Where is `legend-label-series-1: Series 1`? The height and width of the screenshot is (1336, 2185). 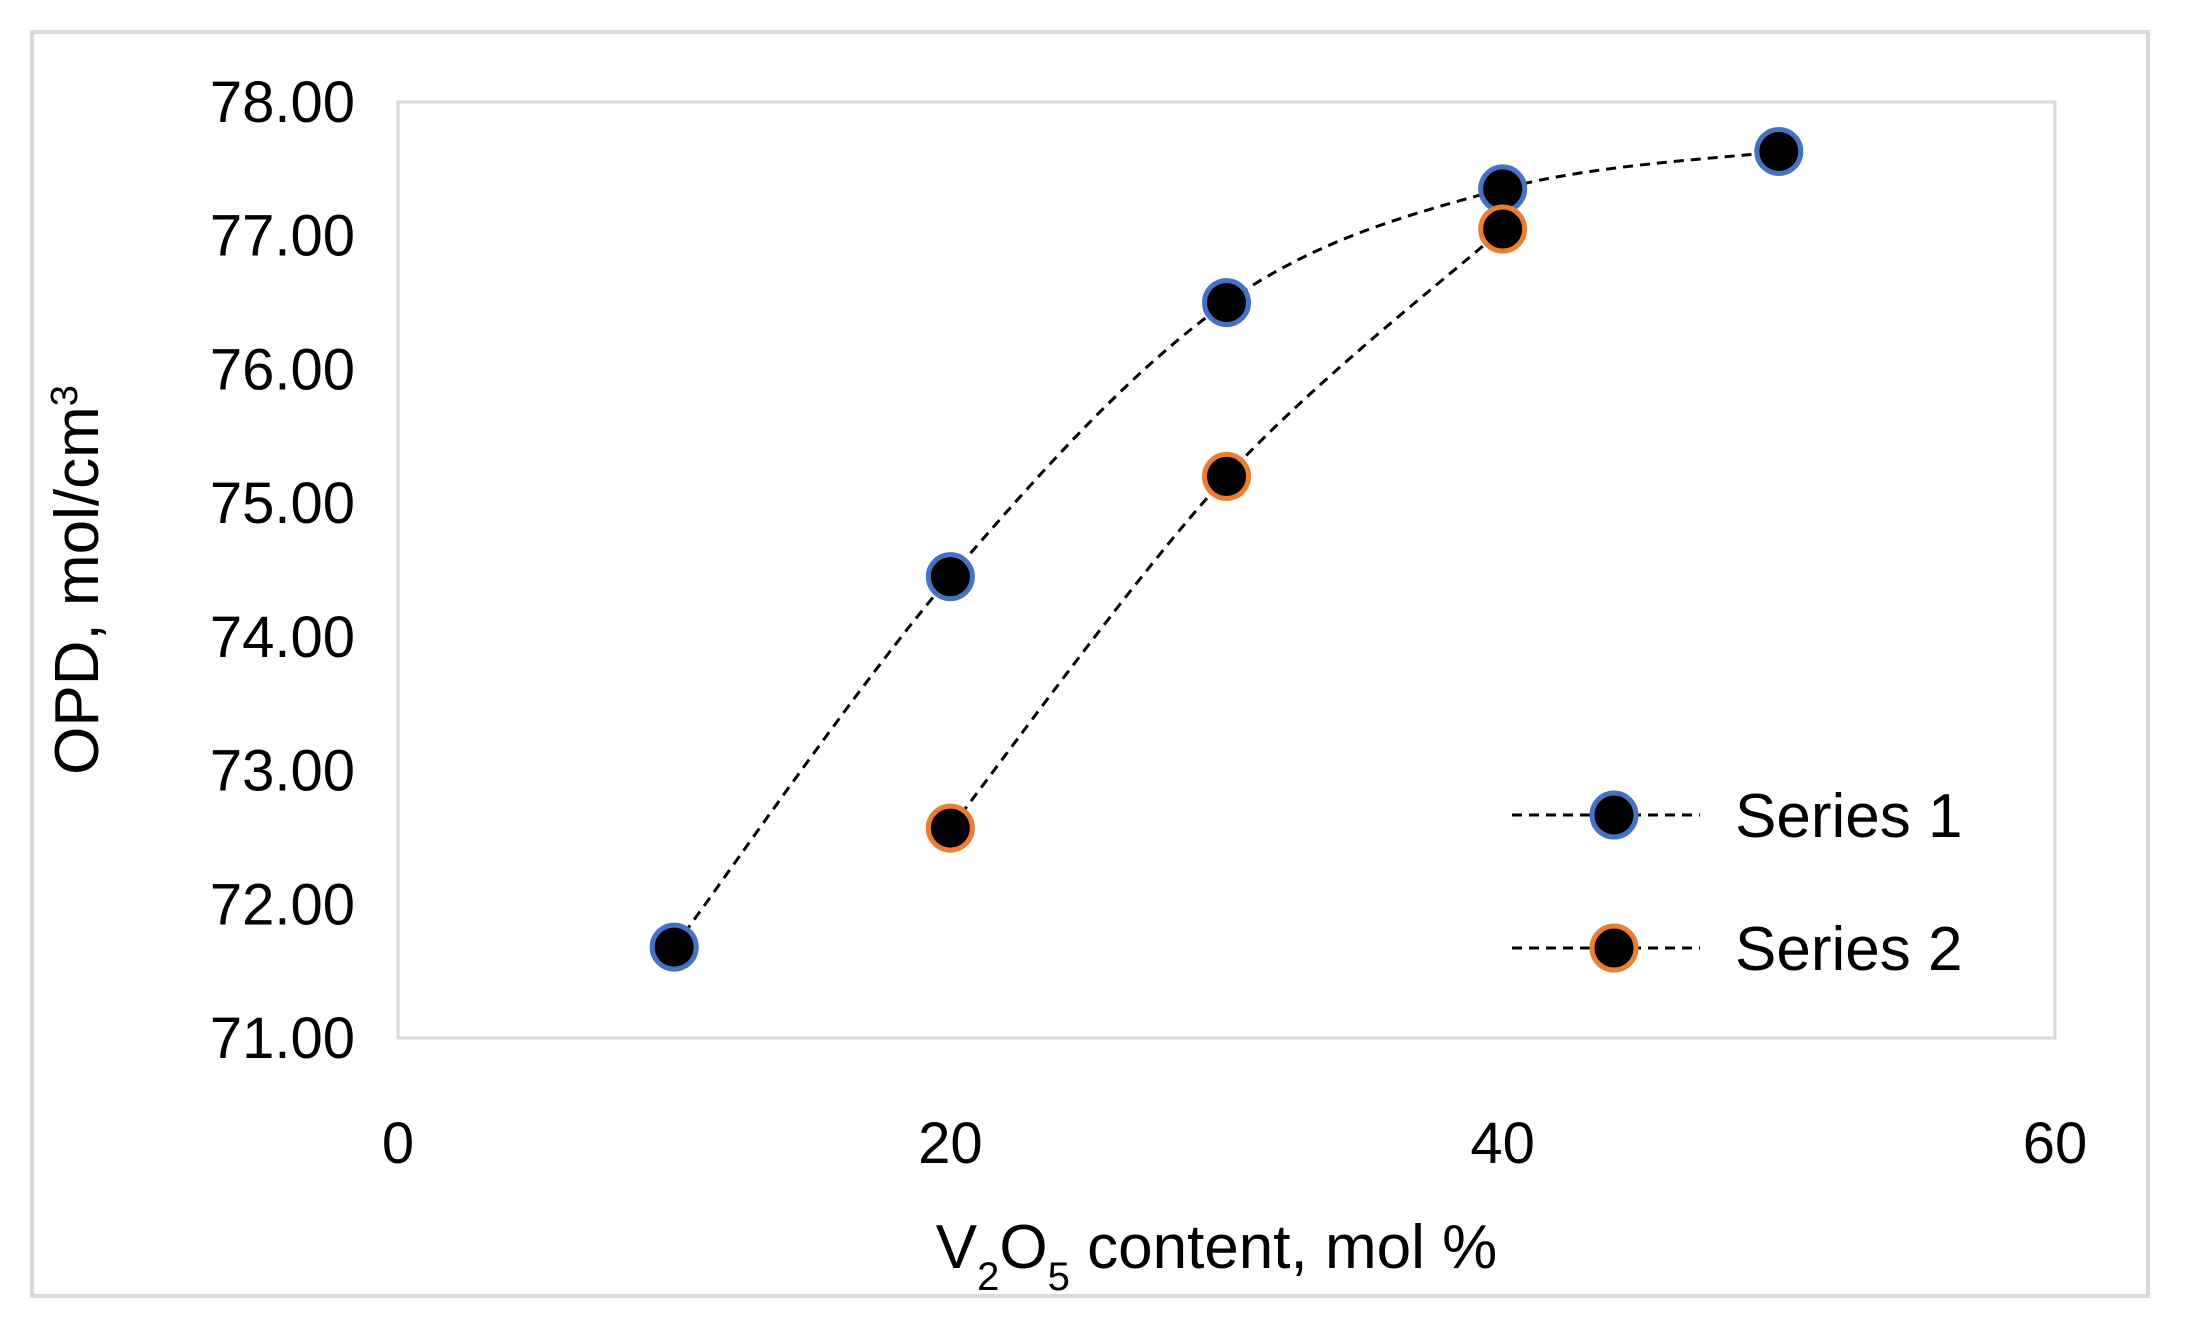
legend-label-series-1: Series 1 is located at coordinates (1848, 816).